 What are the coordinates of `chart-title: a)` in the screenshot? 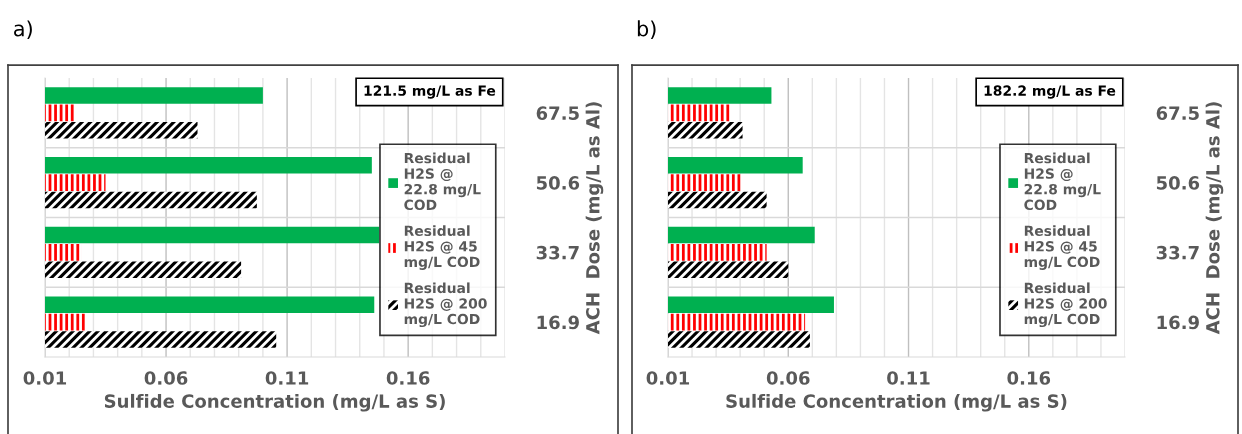 It's located at (23, 29).